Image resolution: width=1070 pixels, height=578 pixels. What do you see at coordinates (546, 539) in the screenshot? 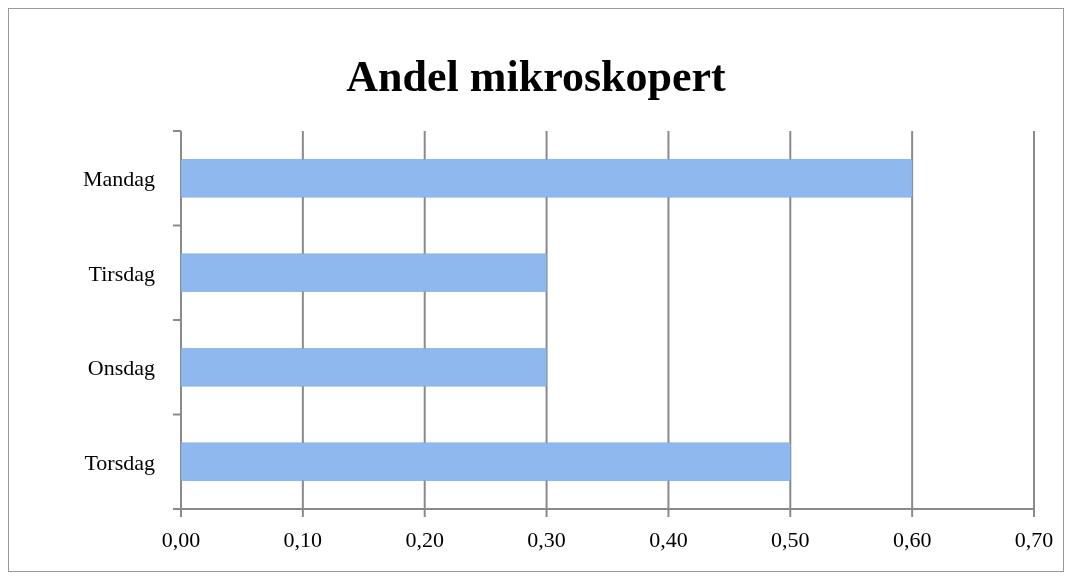
I see `x-tick-label: 0,30` at bounding box center [546, 539].